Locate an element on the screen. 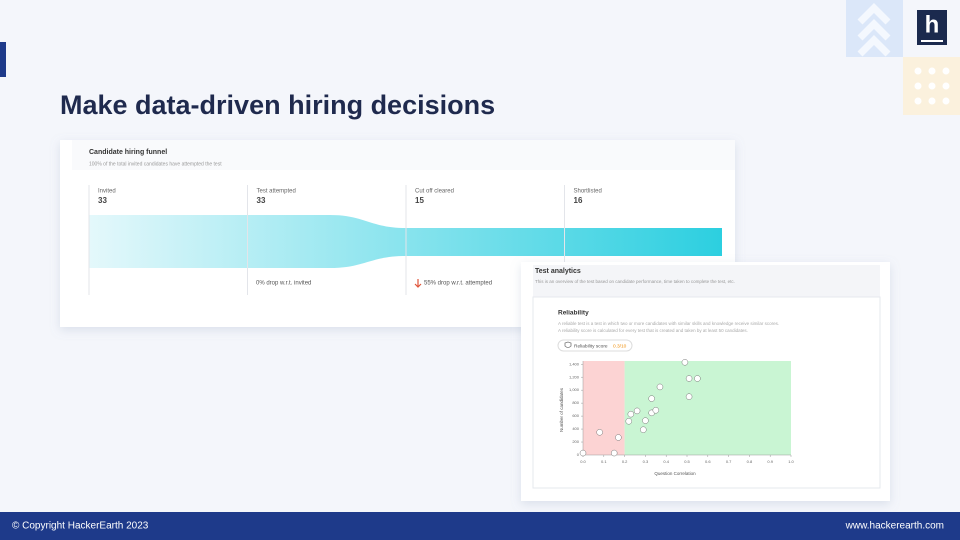 This screenshot has height=540, width=960. logo-letter: h is located at coordinates (932, 24).